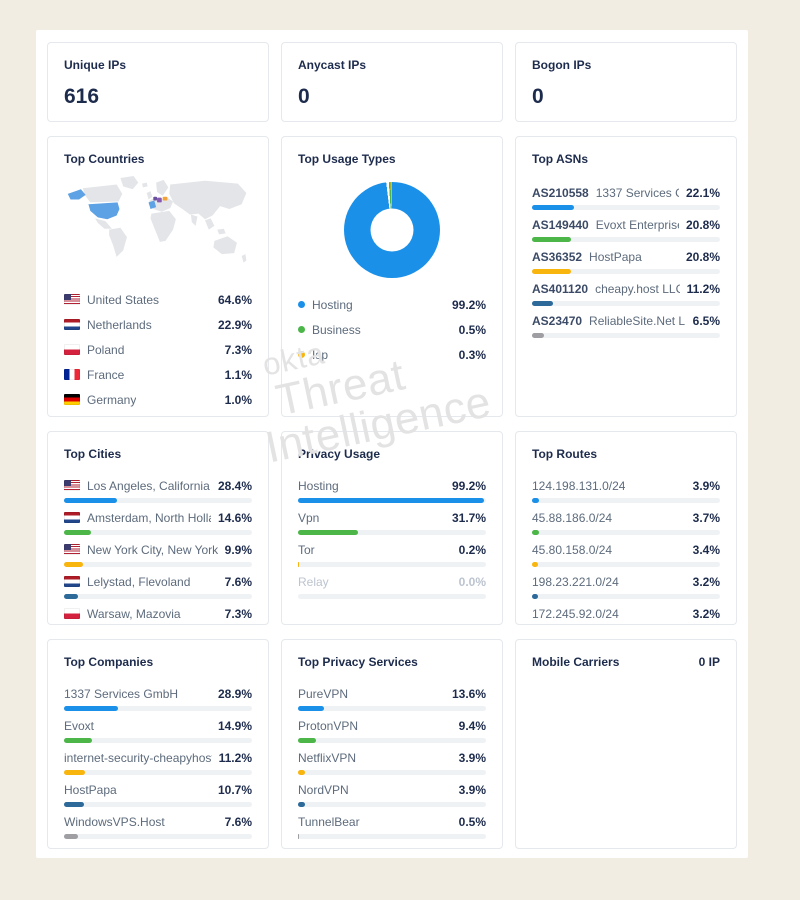 This screenshot has width=800, height=900. What do you see at coordinates (238, 202) in the screenshot?
I see `map-japan` at bounding box center [238, 202].